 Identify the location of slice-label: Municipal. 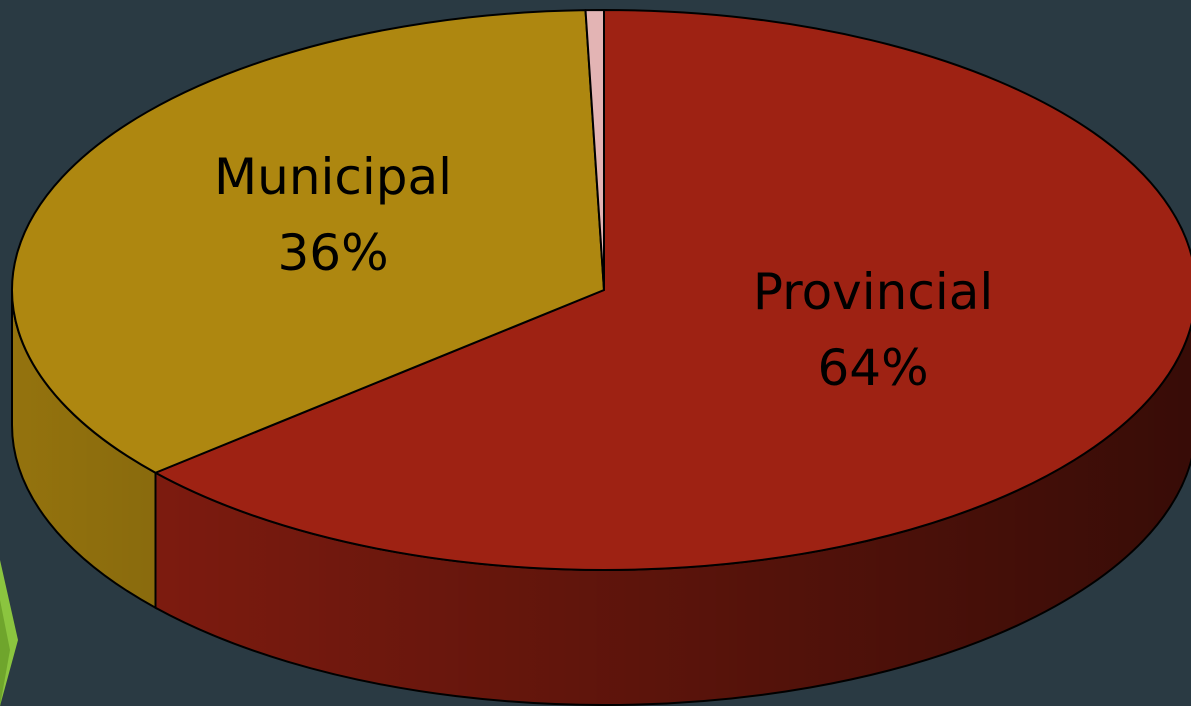
(333, 177).